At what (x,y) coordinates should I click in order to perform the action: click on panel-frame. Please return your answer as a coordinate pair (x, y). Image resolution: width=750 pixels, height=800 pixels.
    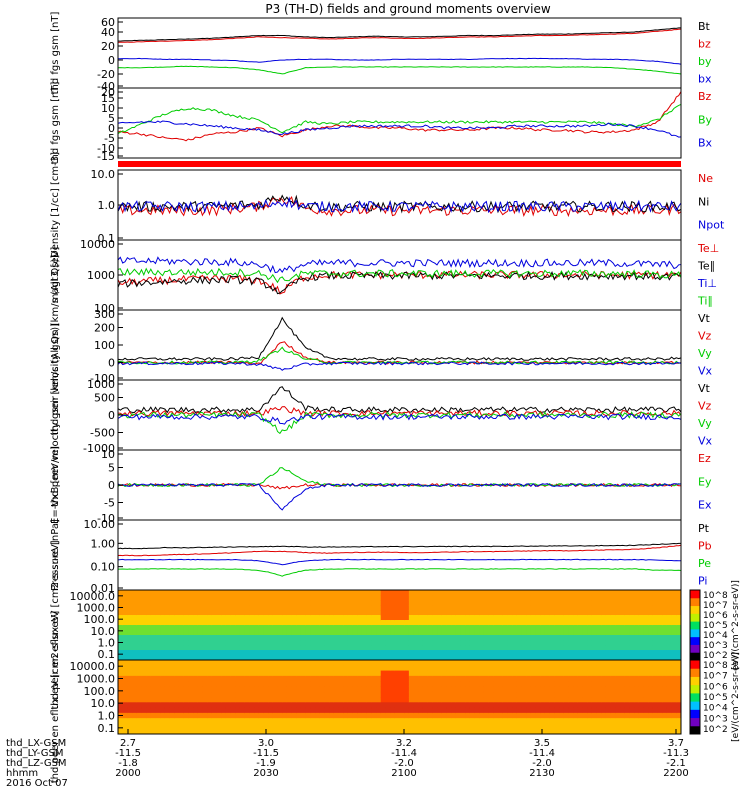
    Looking at the image, I should click on (399, 697).